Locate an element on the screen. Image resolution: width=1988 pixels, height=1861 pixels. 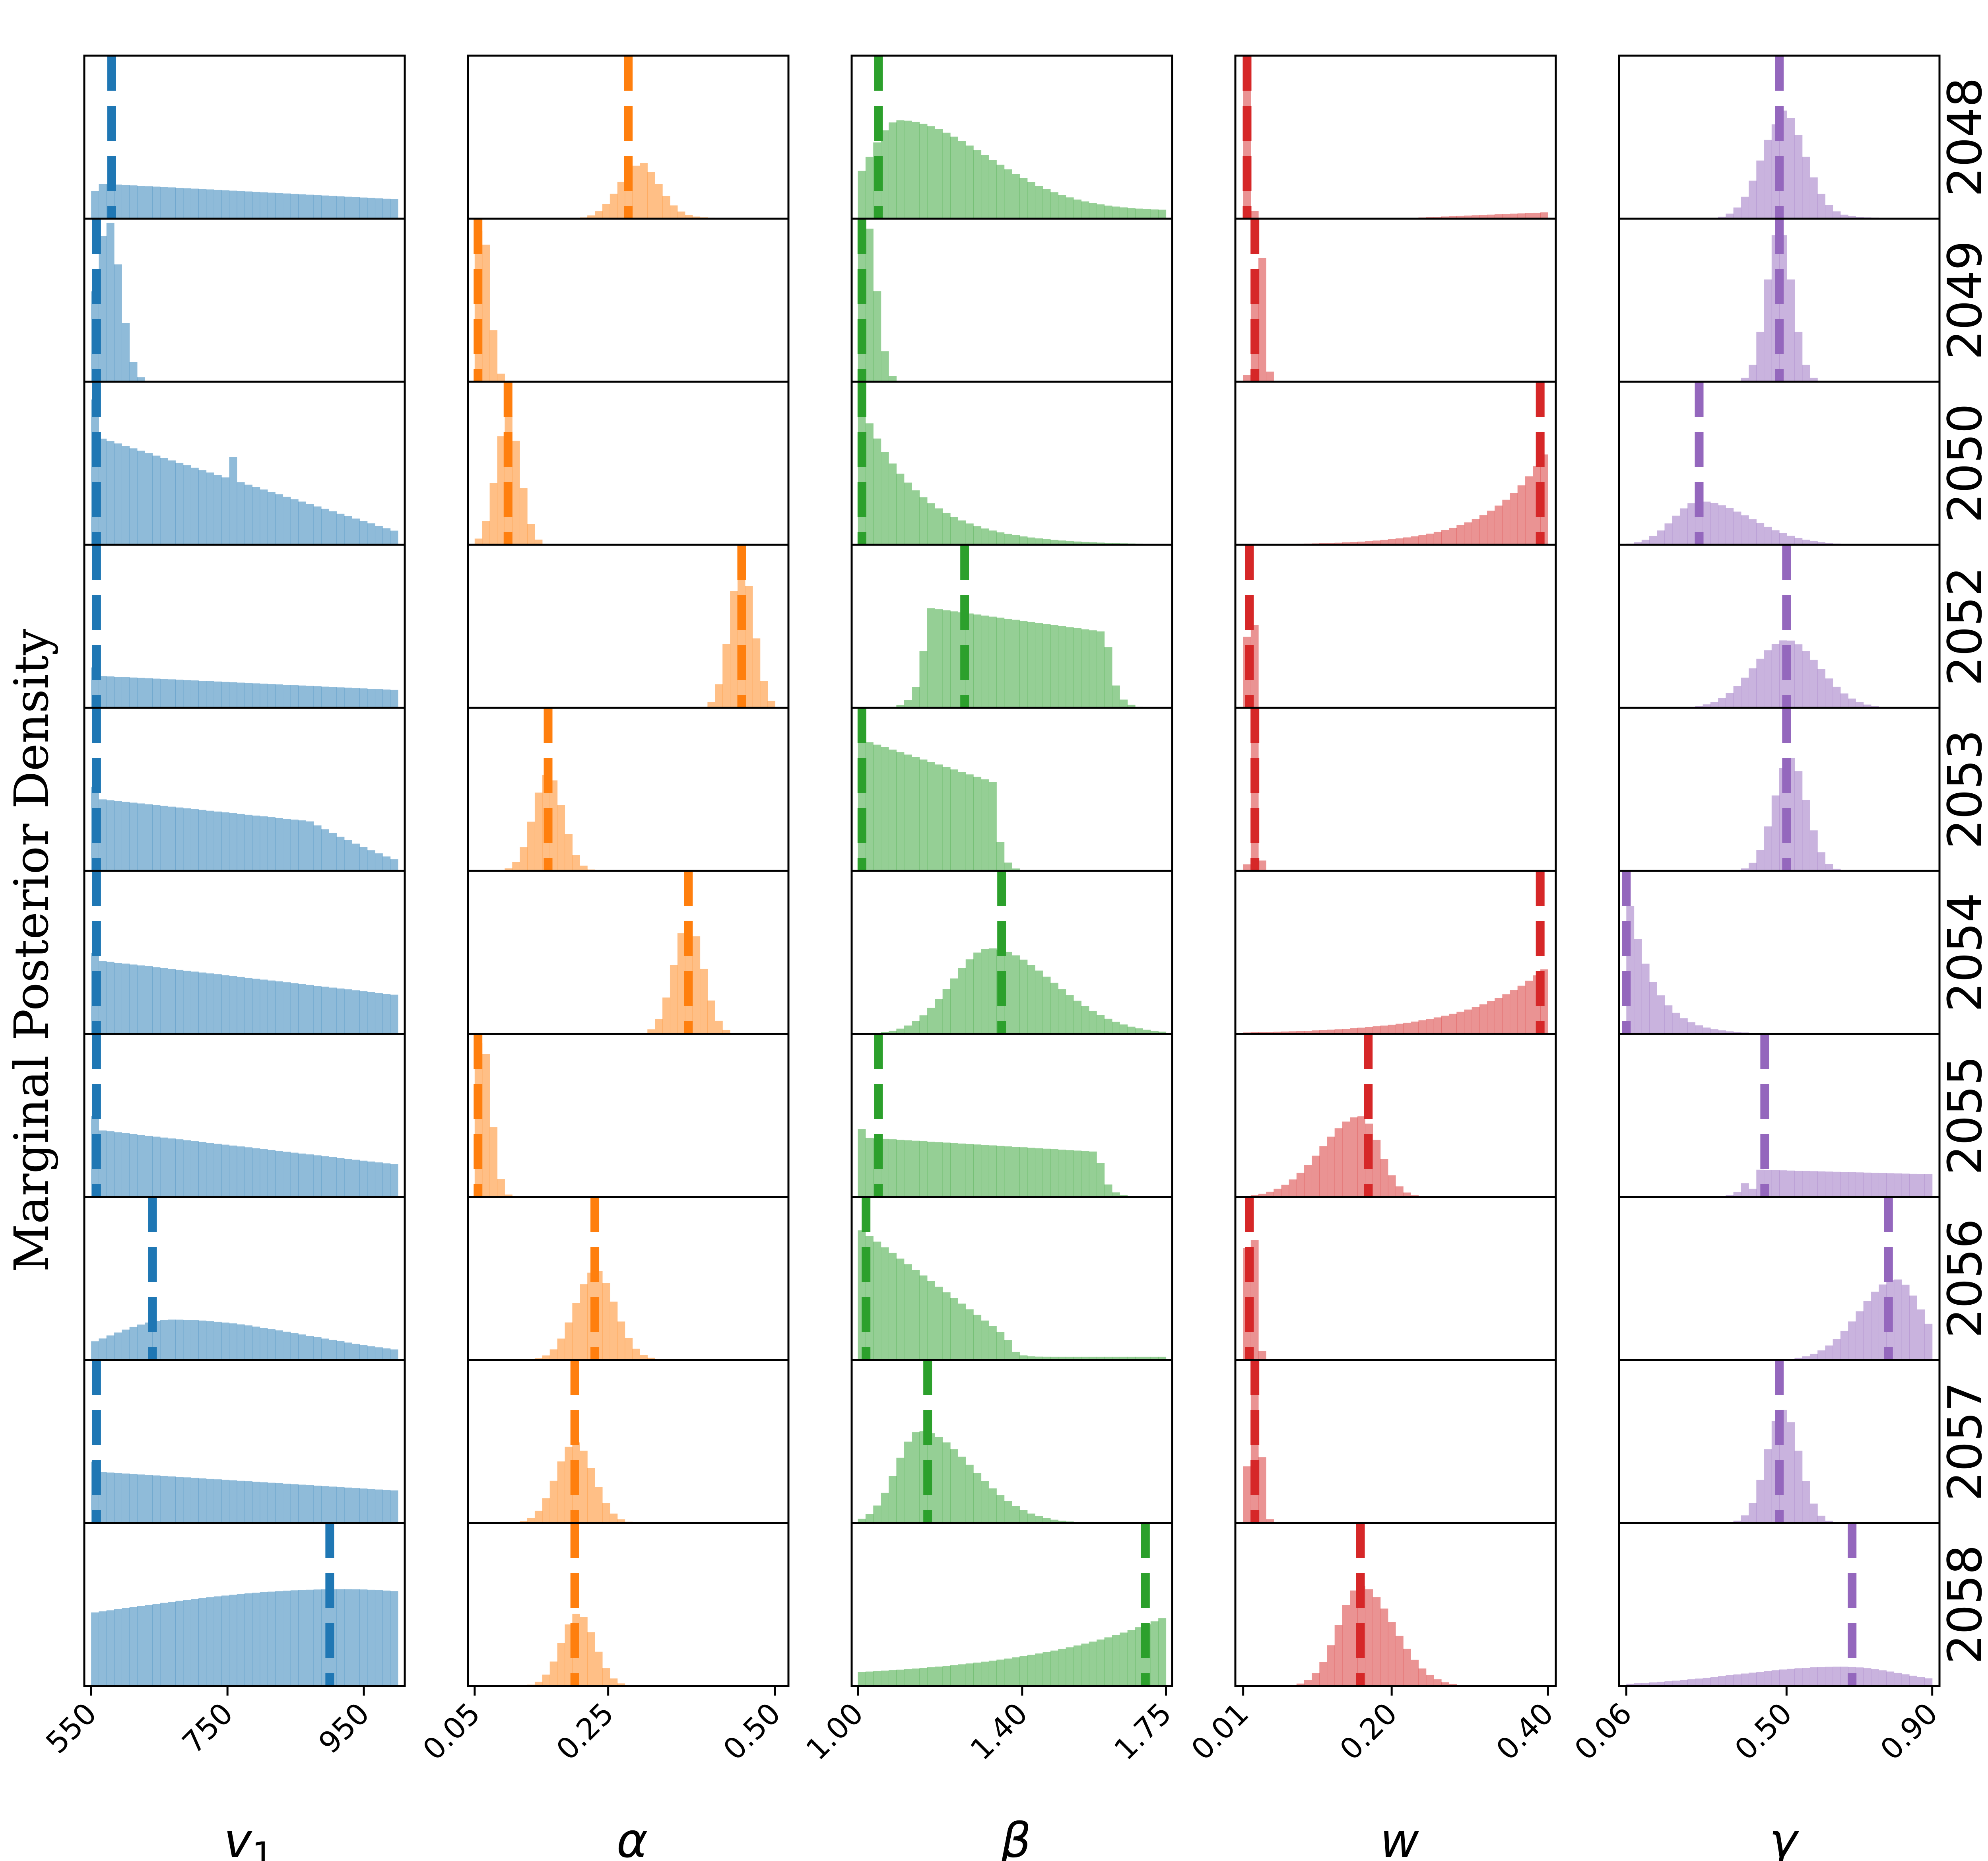
panel-gamma-2050 is located at coordinates (1779, 463).